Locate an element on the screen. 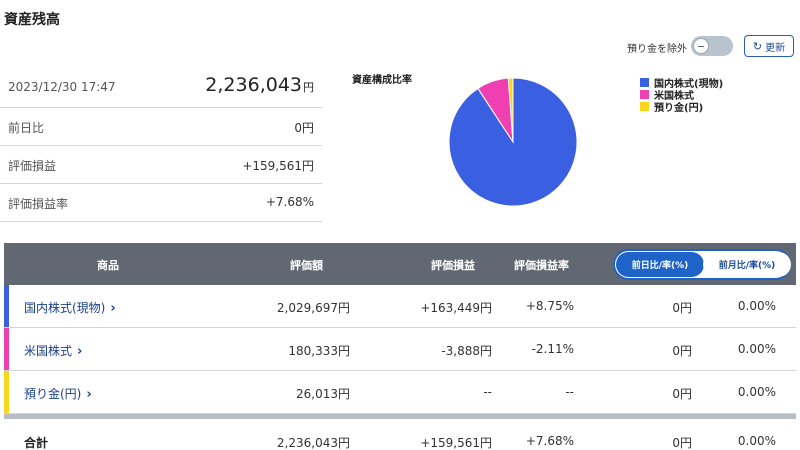 The image size is (800, 450). chart-legend: 国内株式(現物) 米国株式 預り金(円) is located at coordinates (682, 95).